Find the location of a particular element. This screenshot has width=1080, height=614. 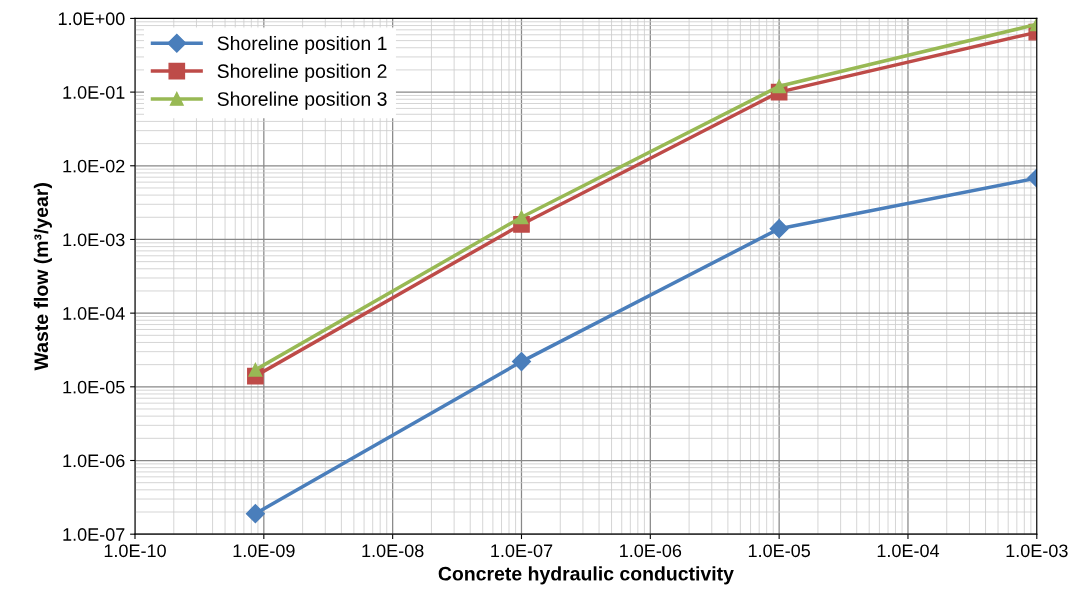

x-tick-label: 1.0E-05 is located at coordinates (779, 551).